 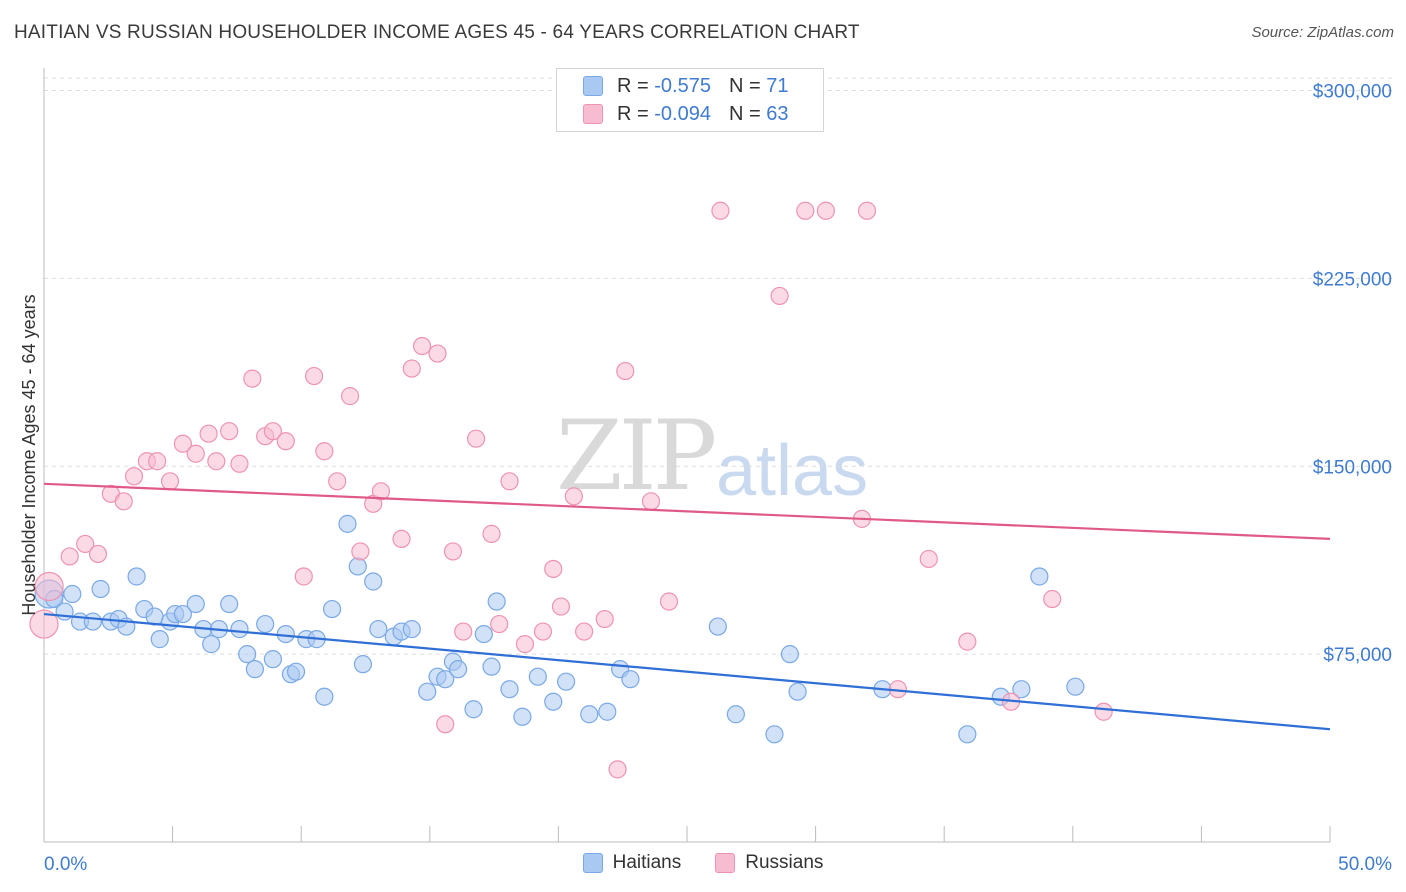 What do you see at coordinates (690, 100) in the screenshot?
I see `correlation-legend: R = -0.575 N = 71 R = -0.094 N = 63` at bounding box center [690, 100].